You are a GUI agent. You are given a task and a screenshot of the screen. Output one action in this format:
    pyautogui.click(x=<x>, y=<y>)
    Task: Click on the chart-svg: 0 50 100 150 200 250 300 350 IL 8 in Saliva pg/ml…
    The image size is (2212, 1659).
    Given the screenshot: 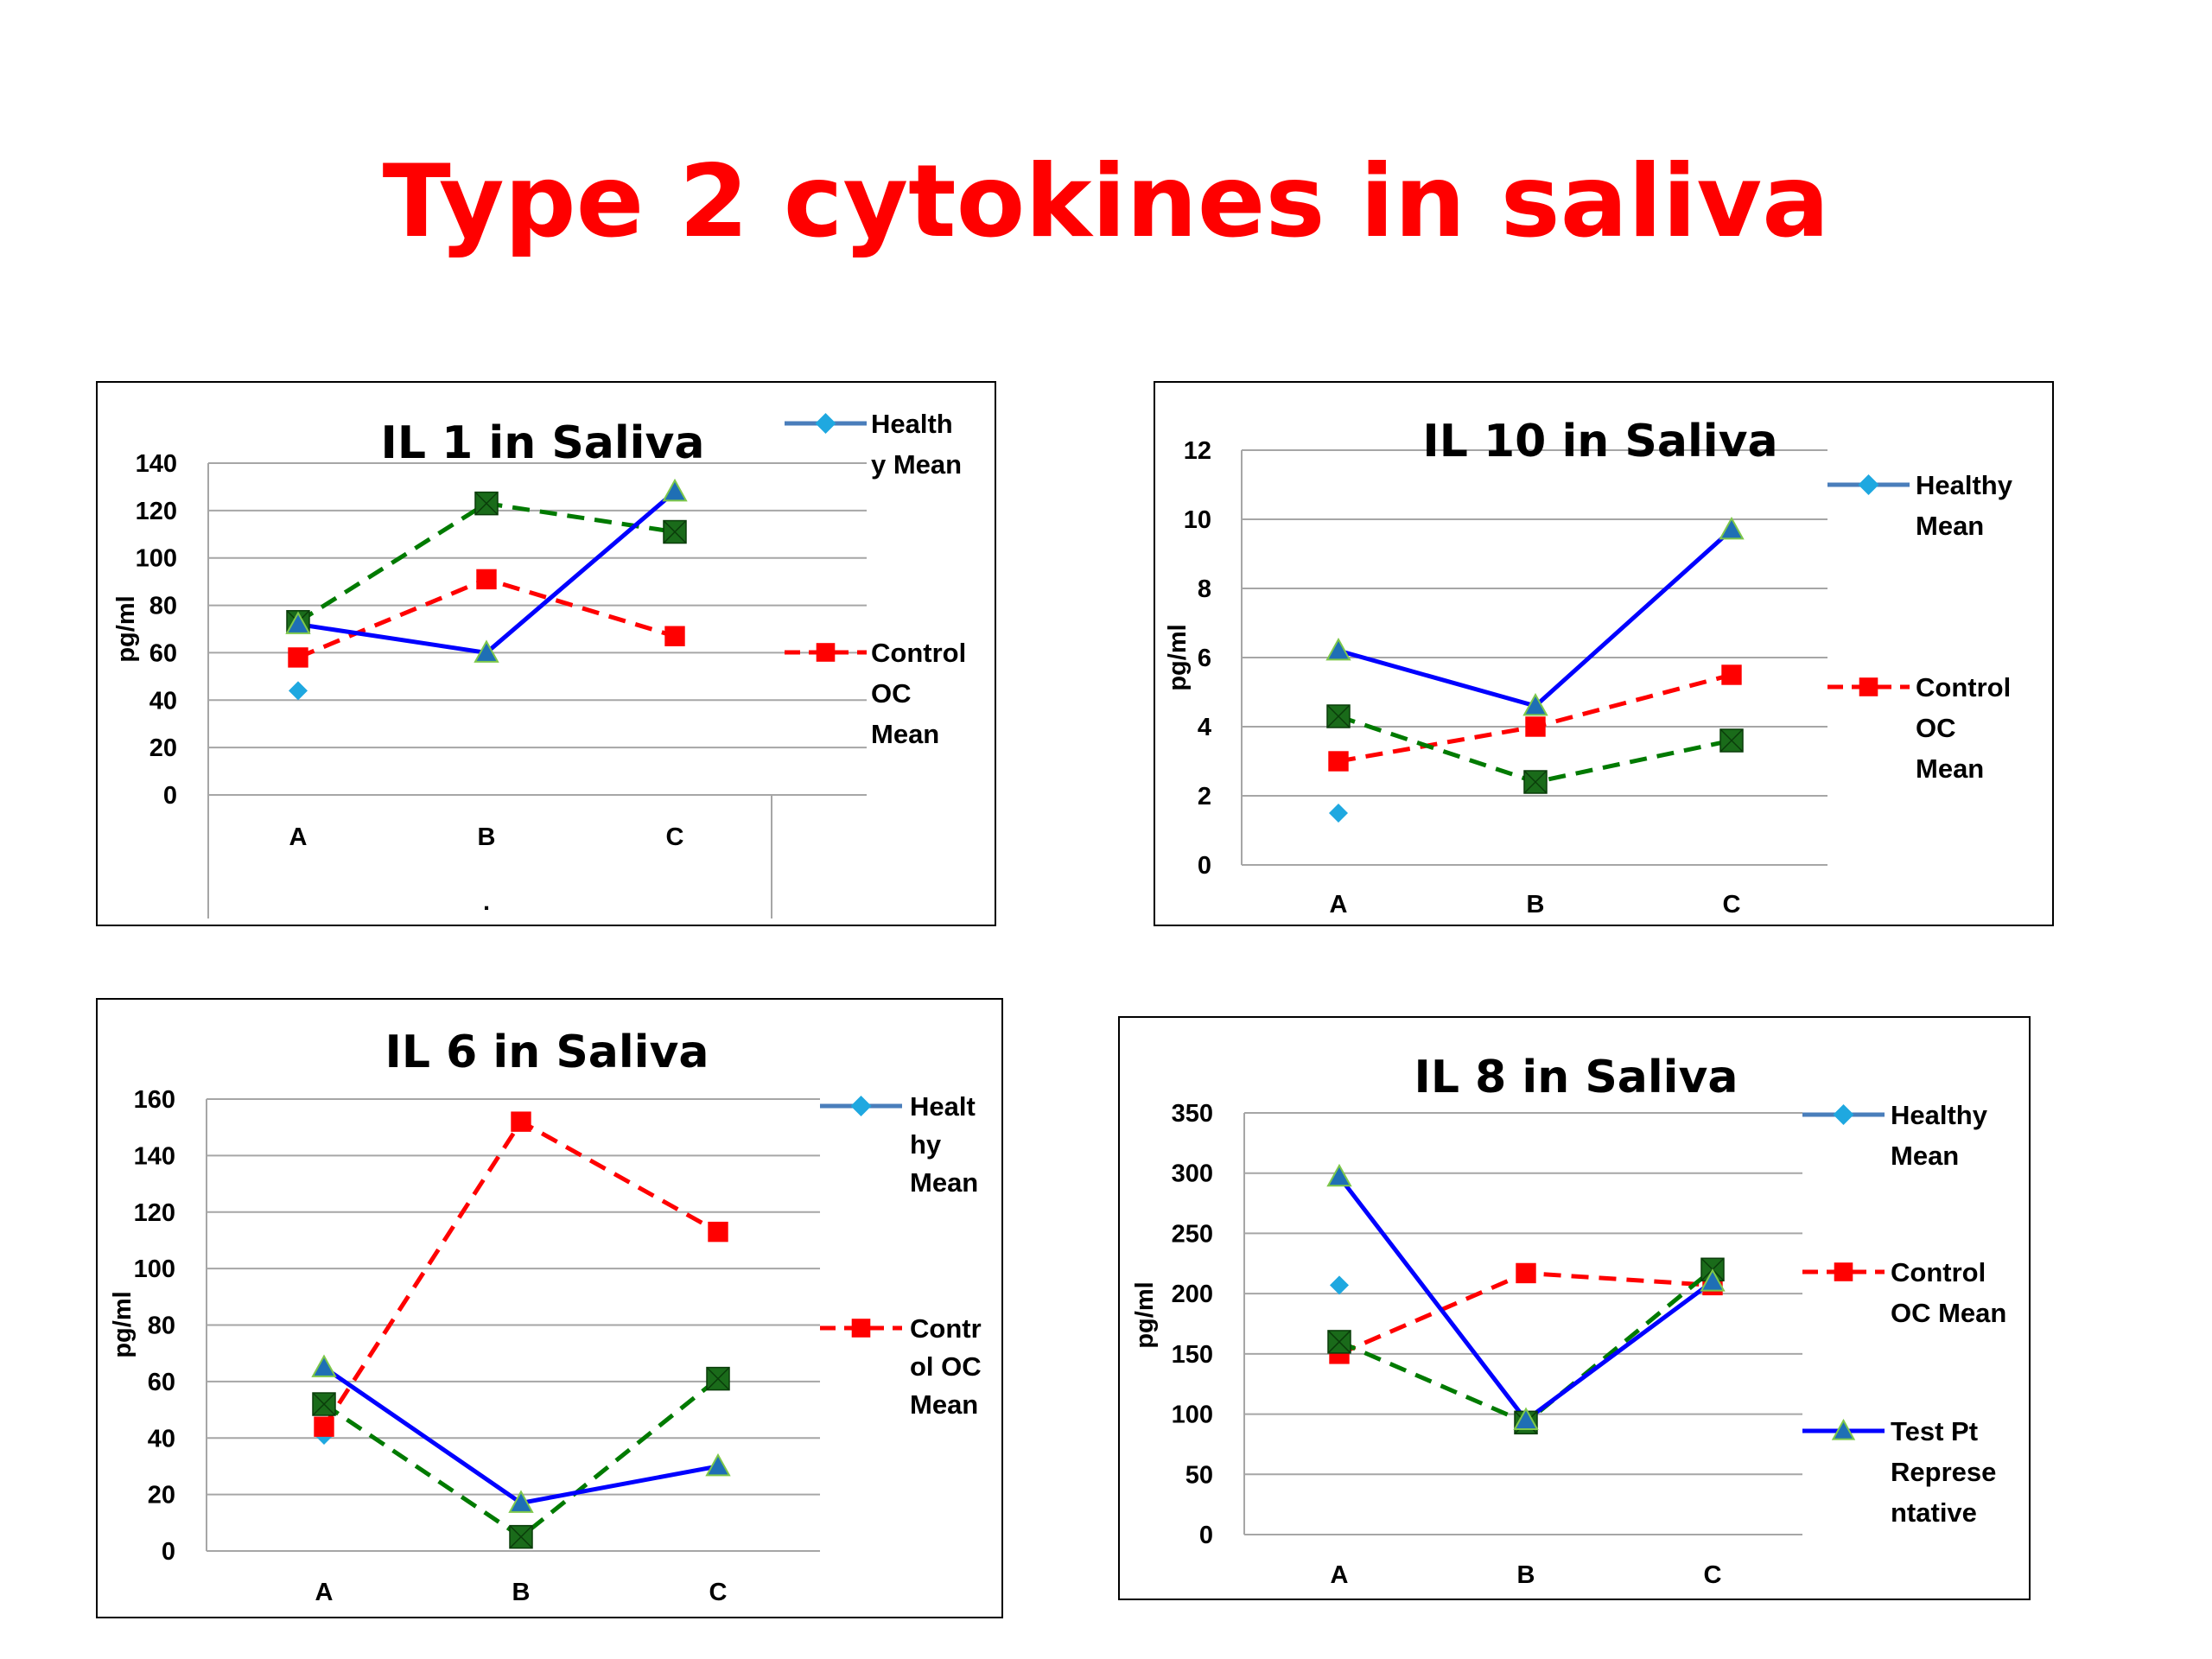 What is the action you would take?
    pyautogui.click(x=1568, y=1320)
    